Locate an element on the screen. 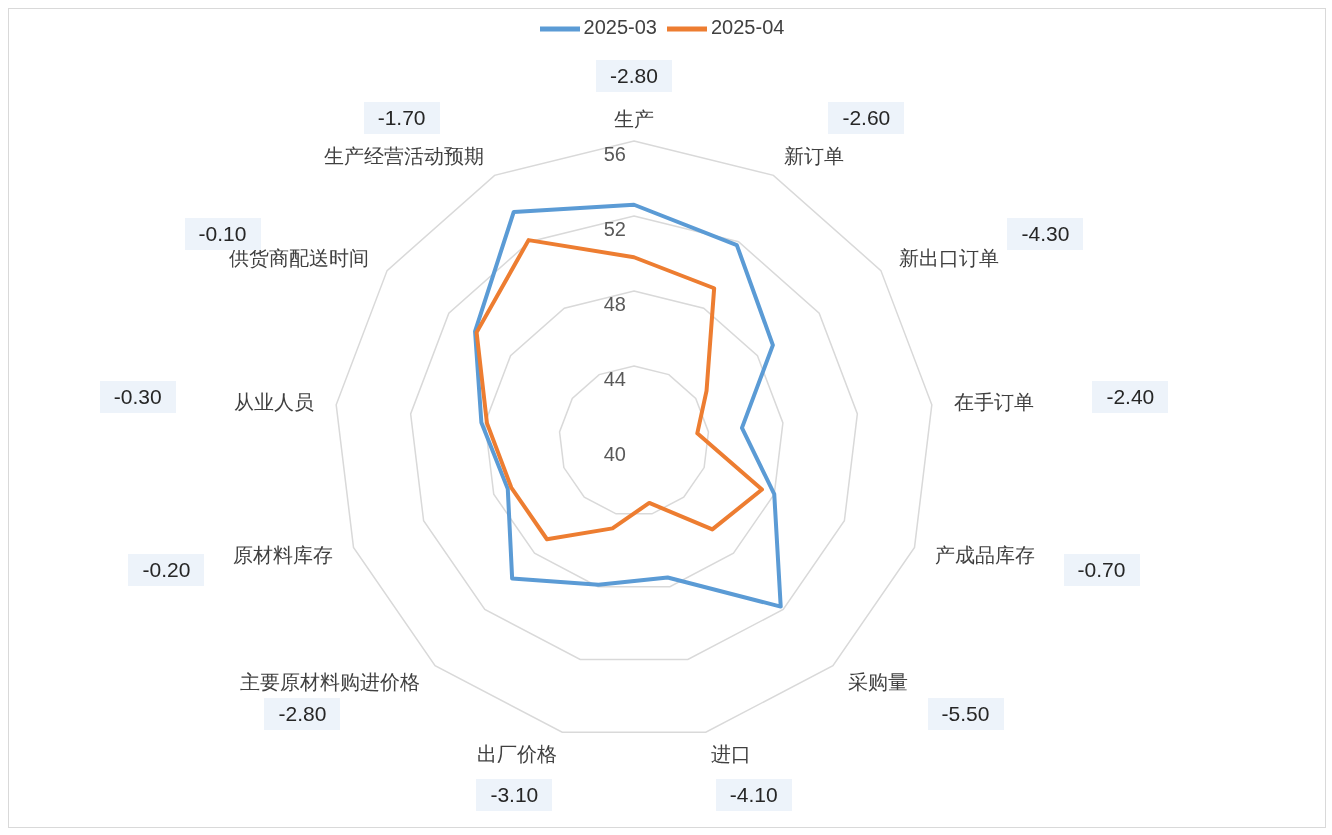  text: -3.10 is located at coordinates (514, 795).